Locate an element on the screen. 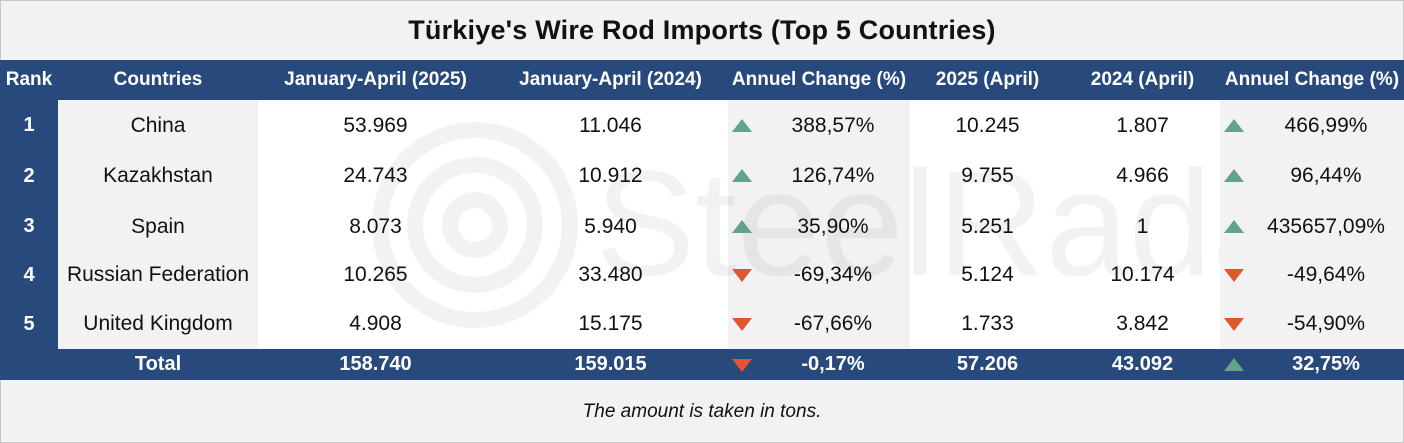 The image size is (1404, 443). units-note: The amount is taken in tons. is located at coordinates (702, 411).